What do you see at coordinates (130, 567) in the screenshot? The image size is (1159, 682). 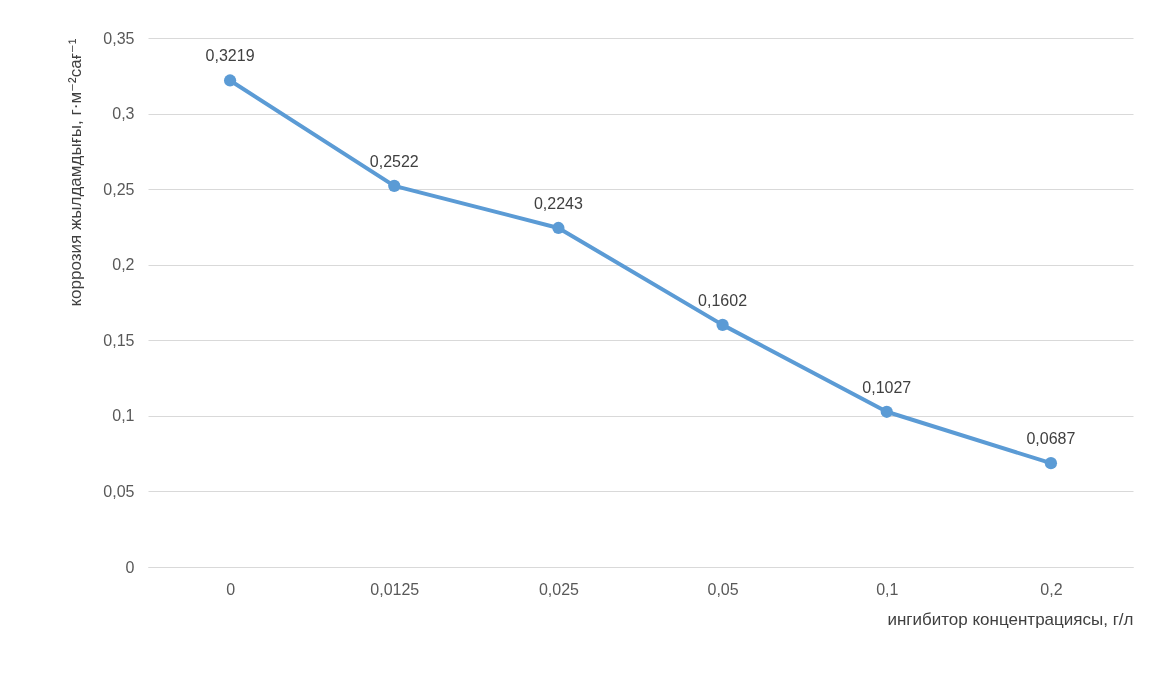 I see `y-tick-label: 0` at bounding box center [130, 567].